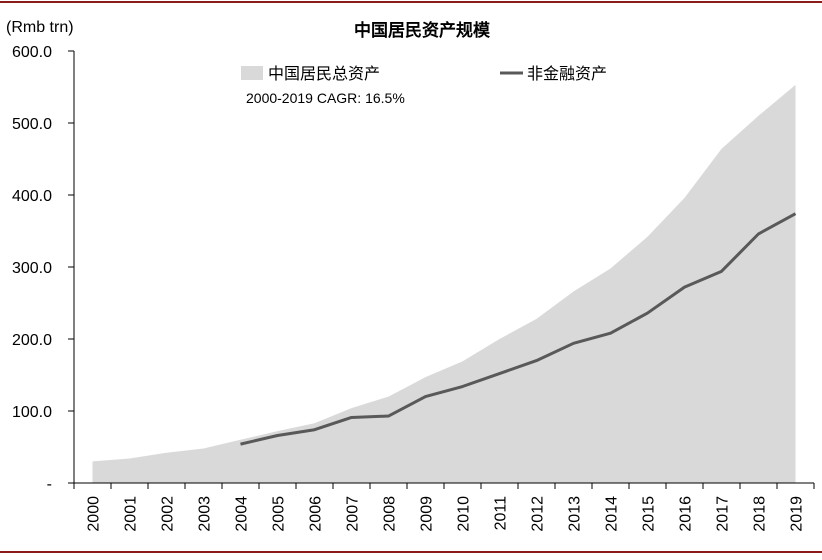 Image resolution: width=822 pixels, height=560 pixels. What do you see at coordinates (32, 52) in the screenshot?
I see `y-tick-label: 600.0` at bounding box center [32, 52].